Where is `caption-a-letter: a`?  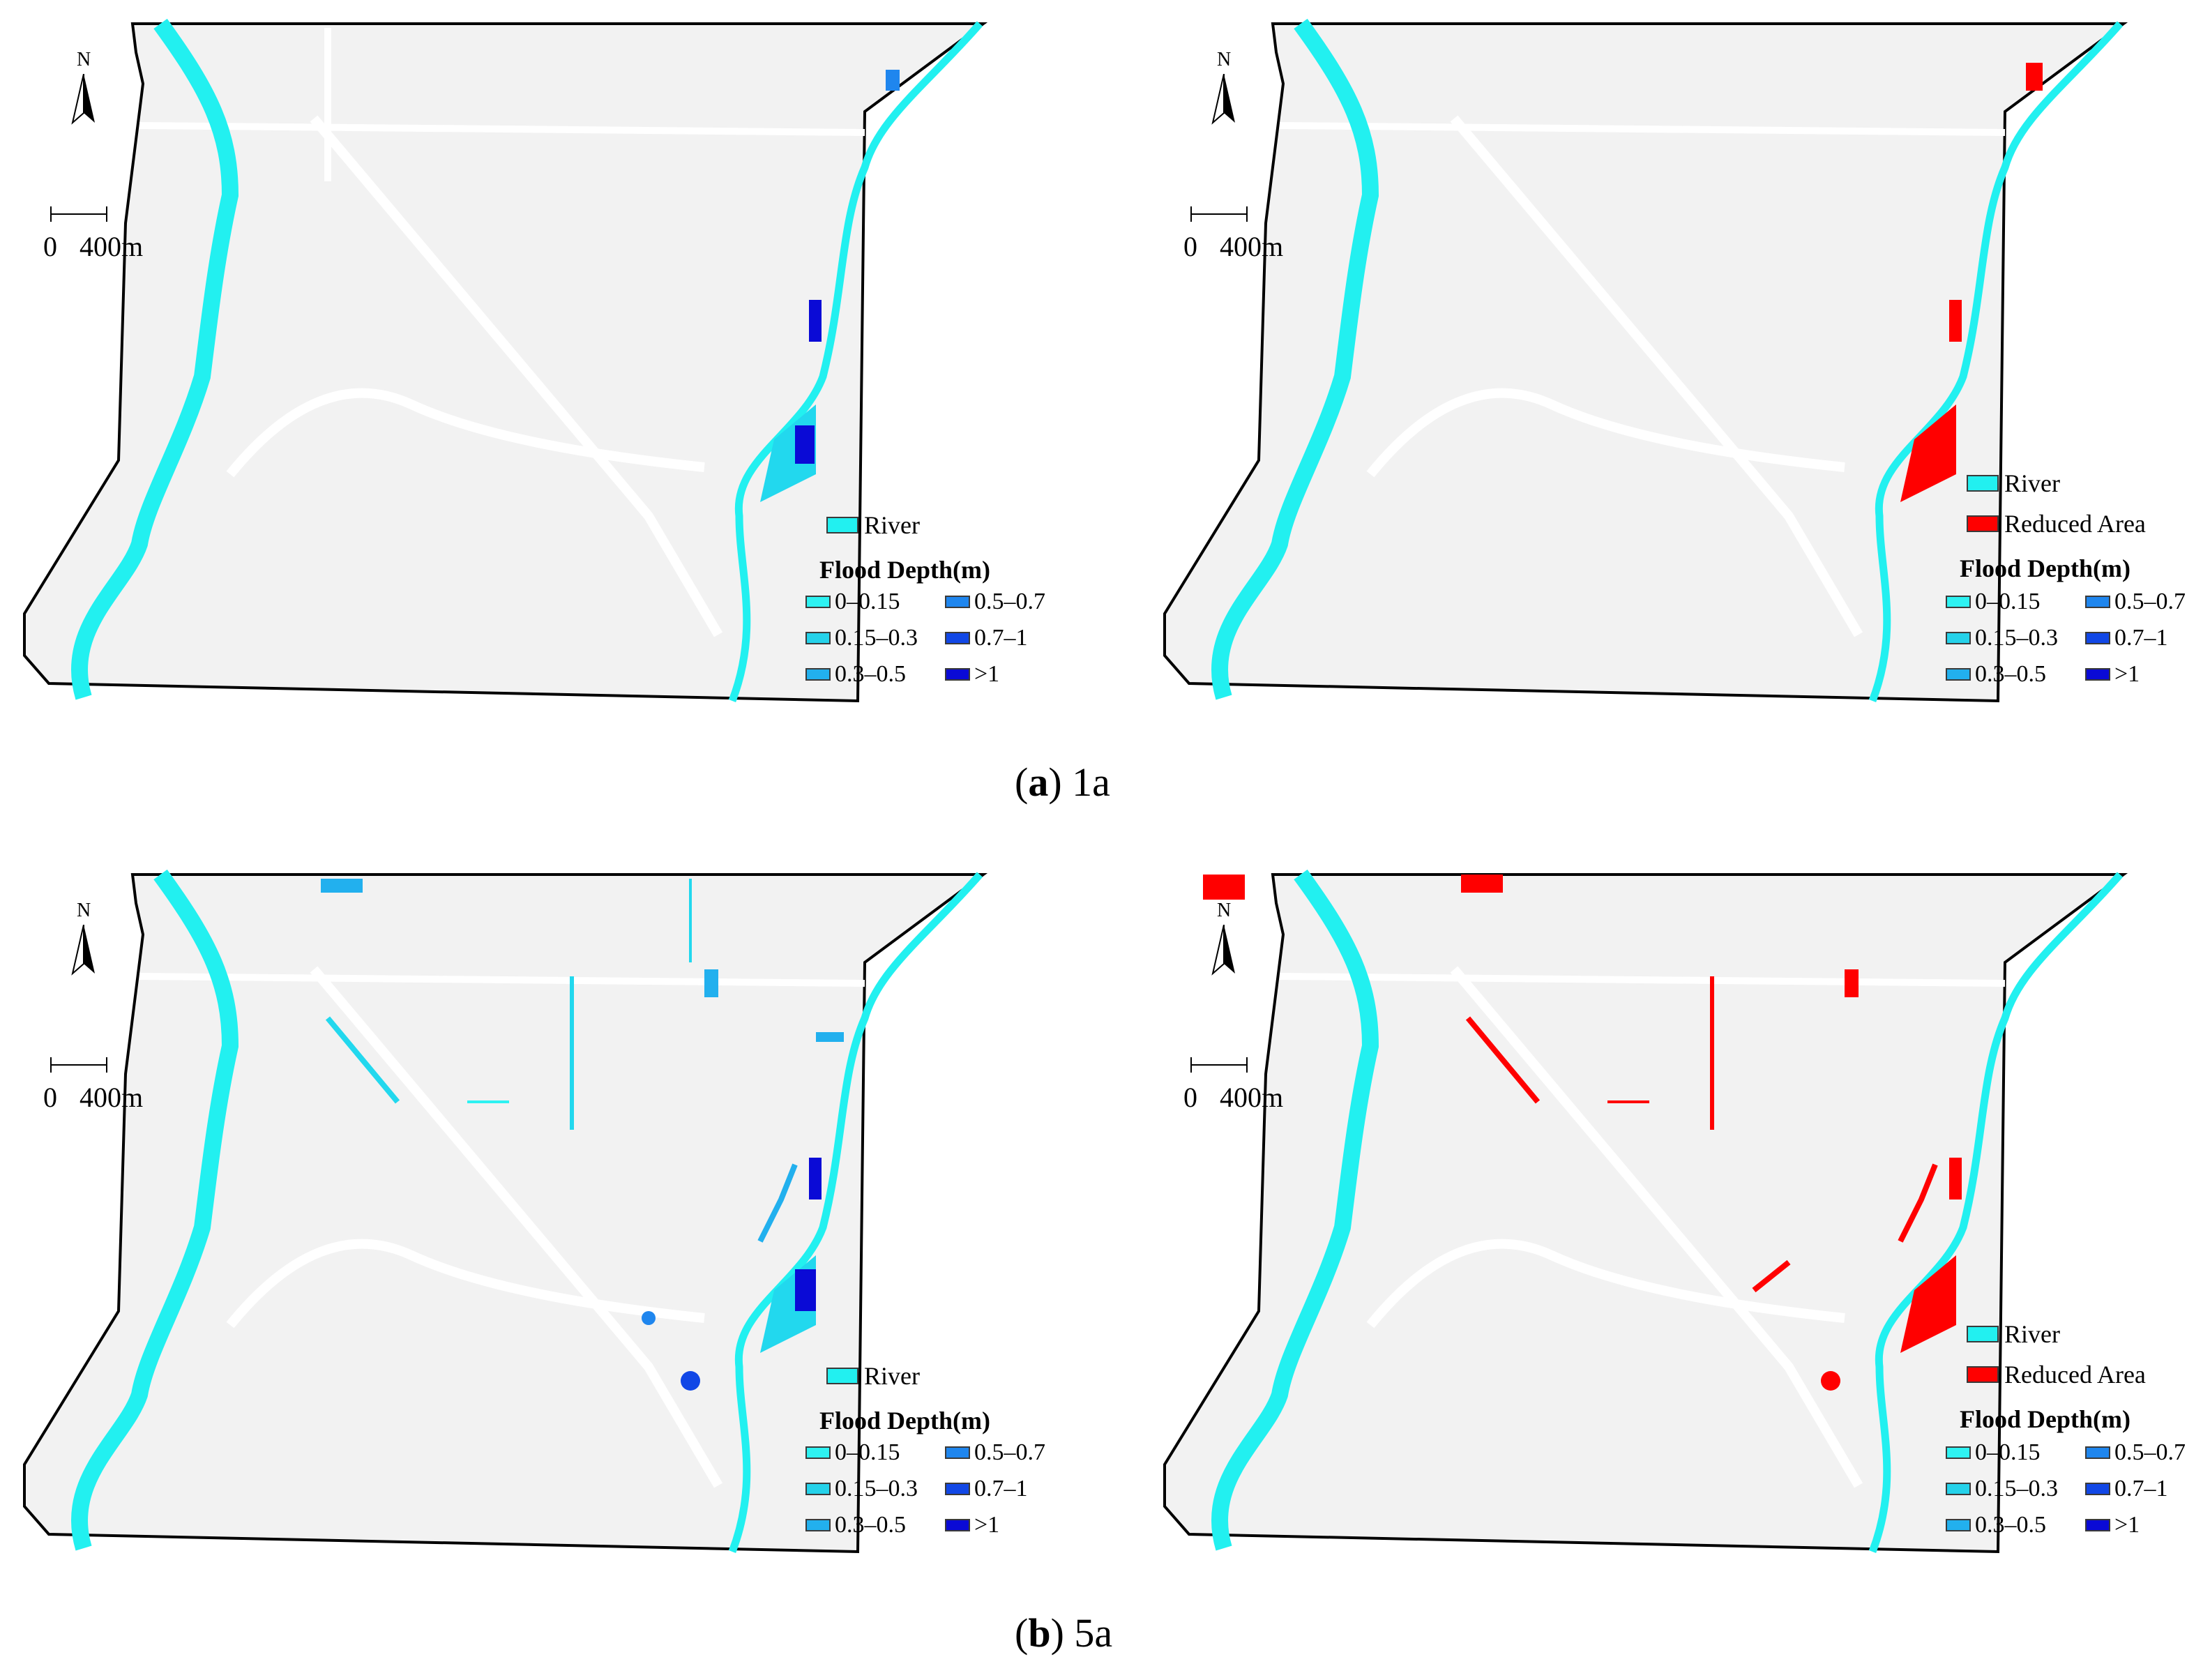
caption-a-letter: a is located at coordinates (1038, 782).